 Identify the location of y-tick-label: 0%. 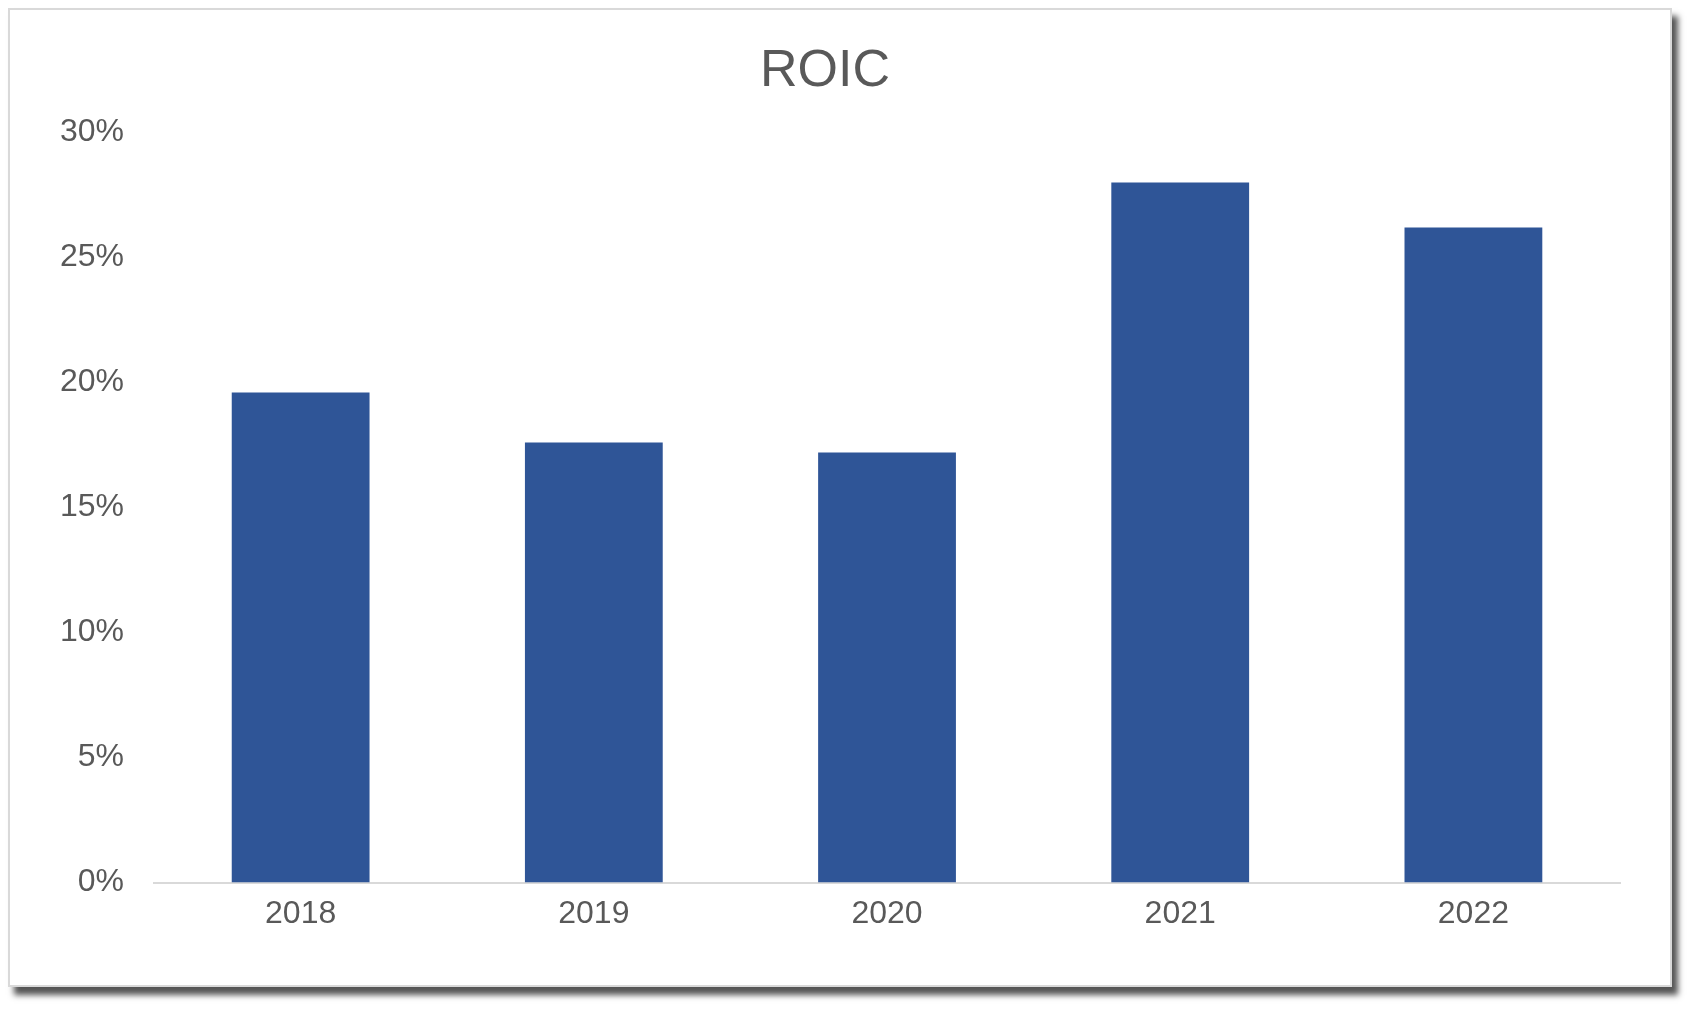
(101, 880).